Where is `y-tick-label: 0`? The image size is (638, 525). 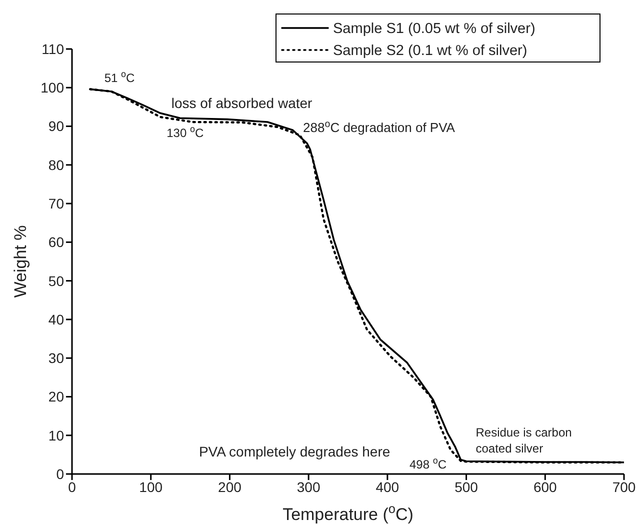
y-tick-label: 0 is located at coordinates (60, 474).